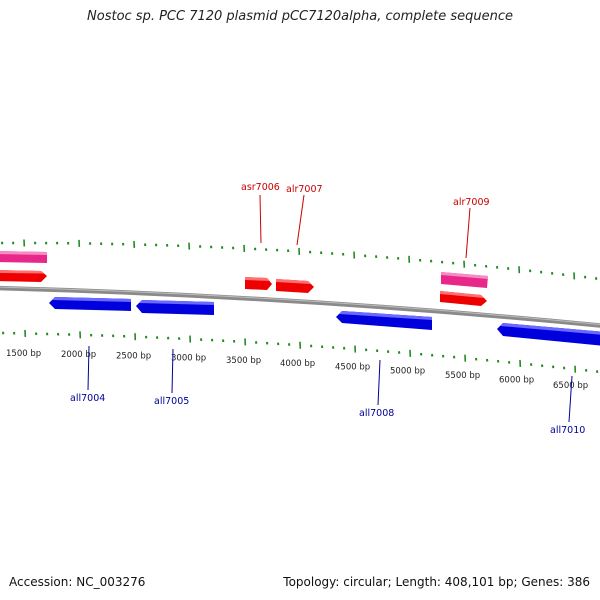 The image size is (600, 600). I want to click on label-all7004: all7004, so click(87, 398).